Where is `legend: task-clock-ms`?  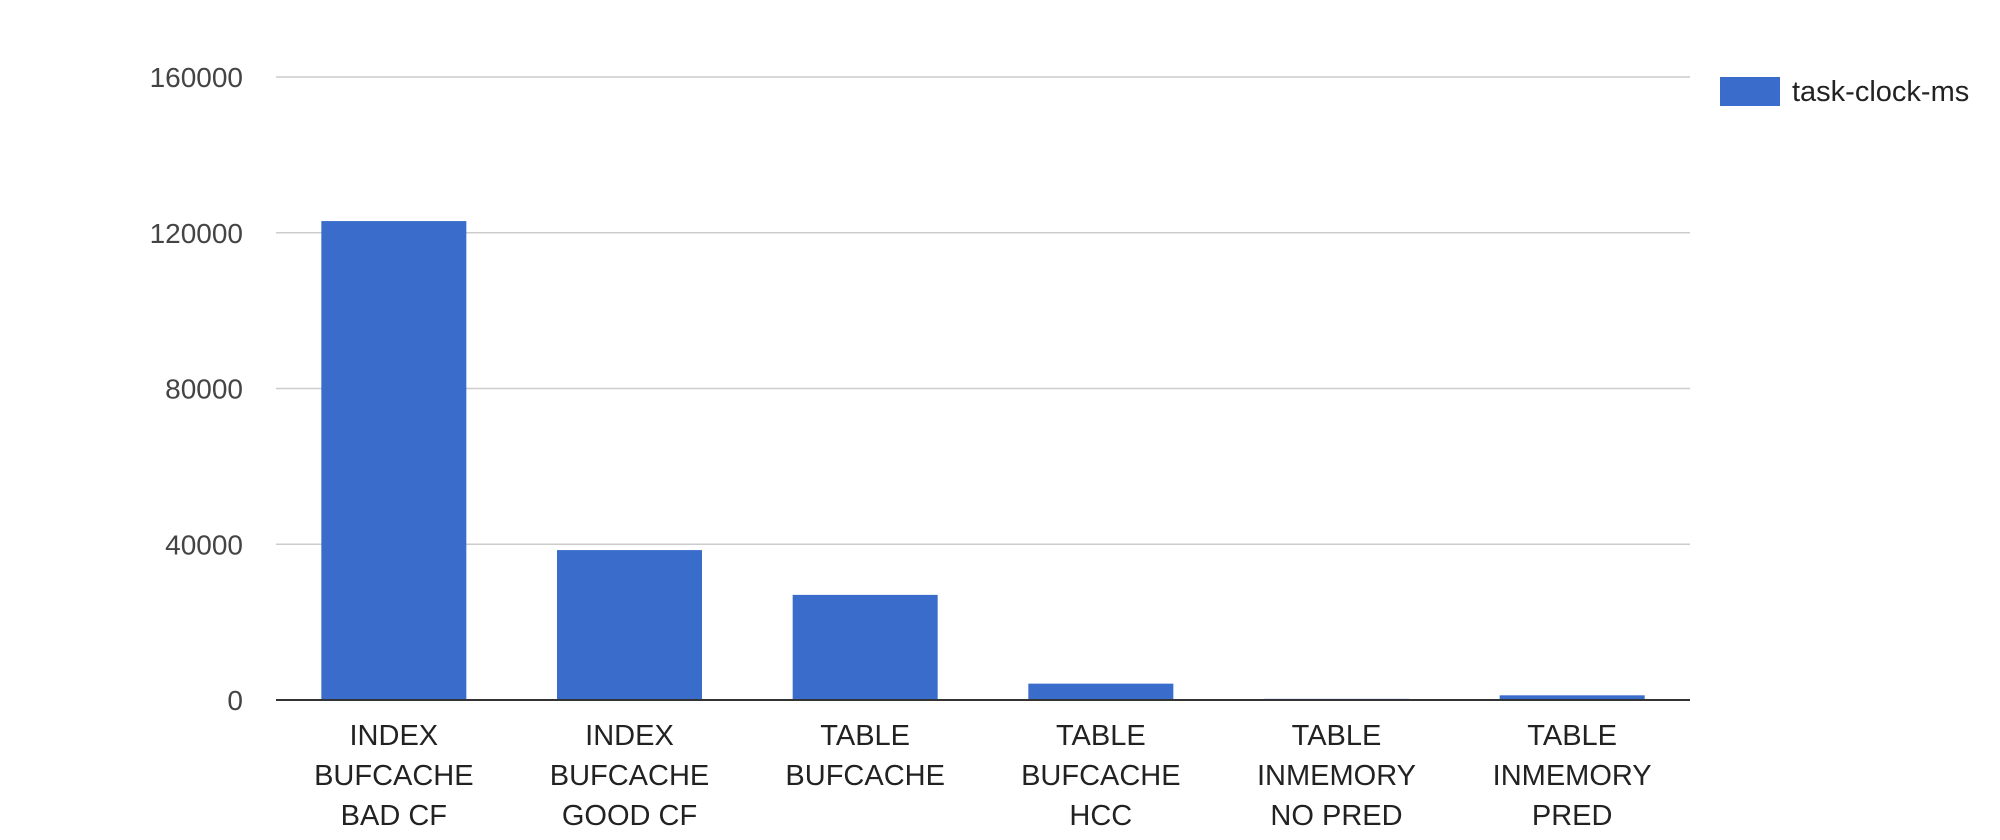
legend: task-clock-ms is located at coordinates (1844, 92).